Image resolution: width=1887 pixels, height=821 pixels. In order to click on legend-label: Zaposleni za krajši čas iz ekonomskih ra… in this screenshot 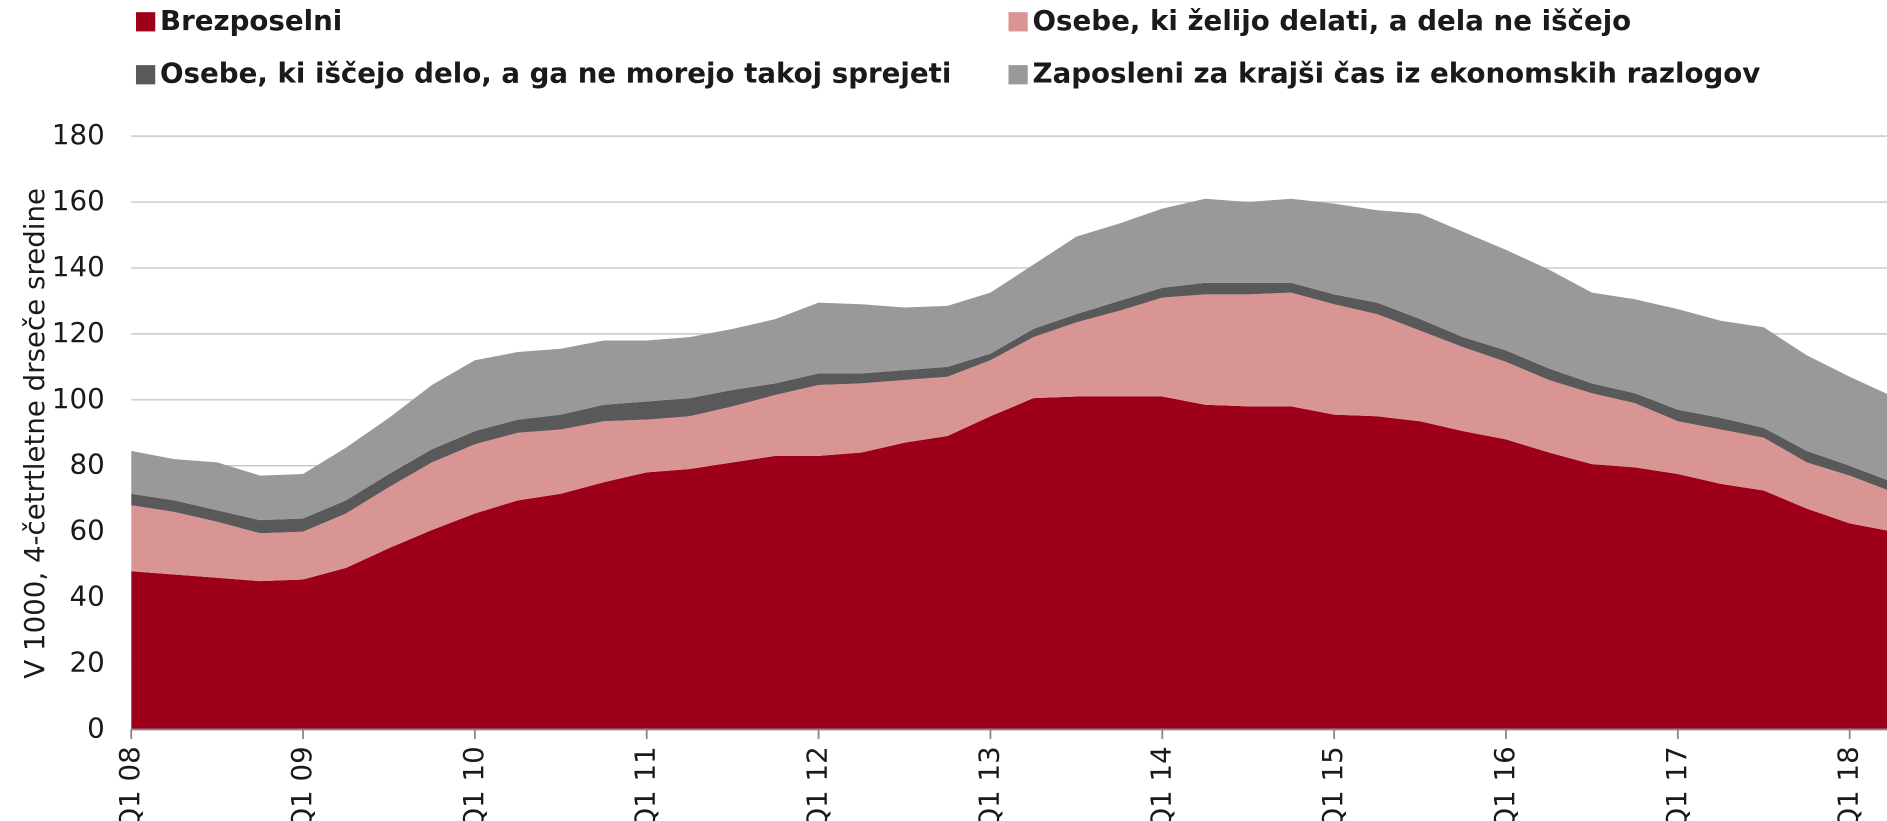, I will do `click(1397, 73)`.